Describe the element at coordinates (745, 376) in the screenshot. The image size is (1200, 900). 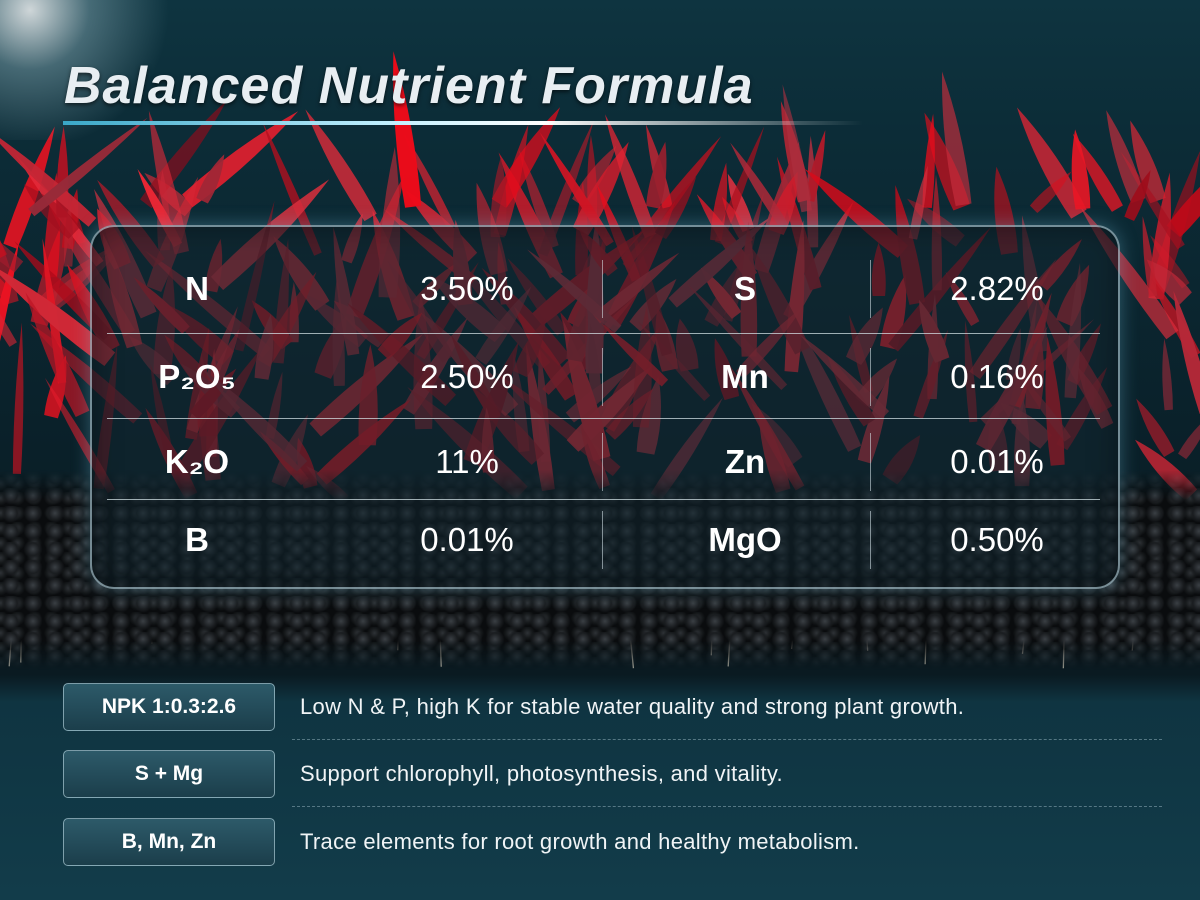
I see `element-name: Mn` at that location.